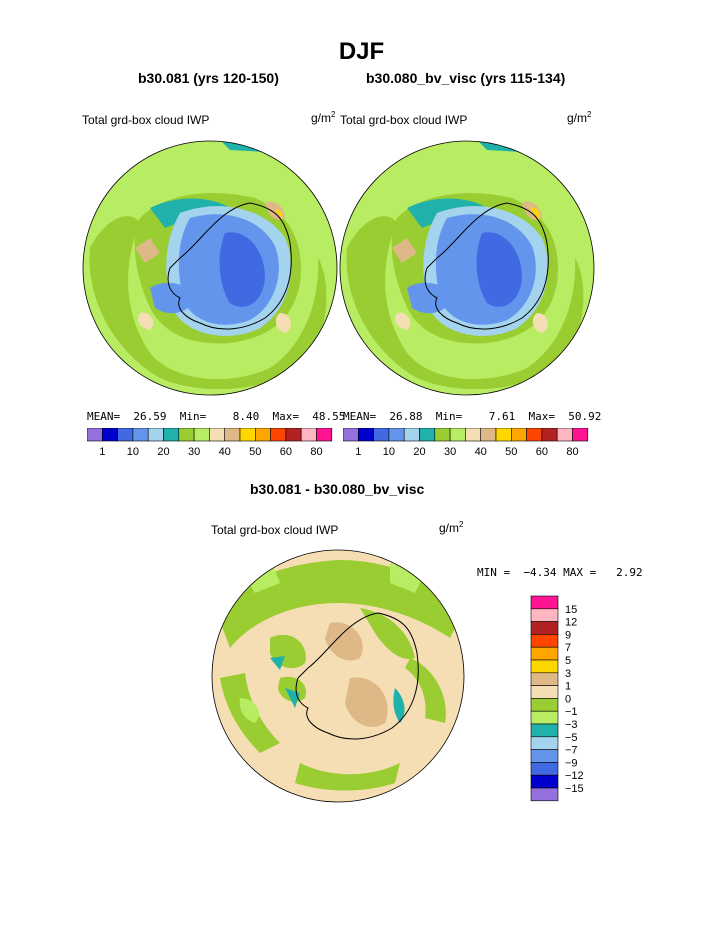 The height and width of the screenshot is (935, 723). What do you see at coordinates (568, 635) in the screenshot?
I see `colorbar-tick-label: 9` at bounding box center [568, 635].